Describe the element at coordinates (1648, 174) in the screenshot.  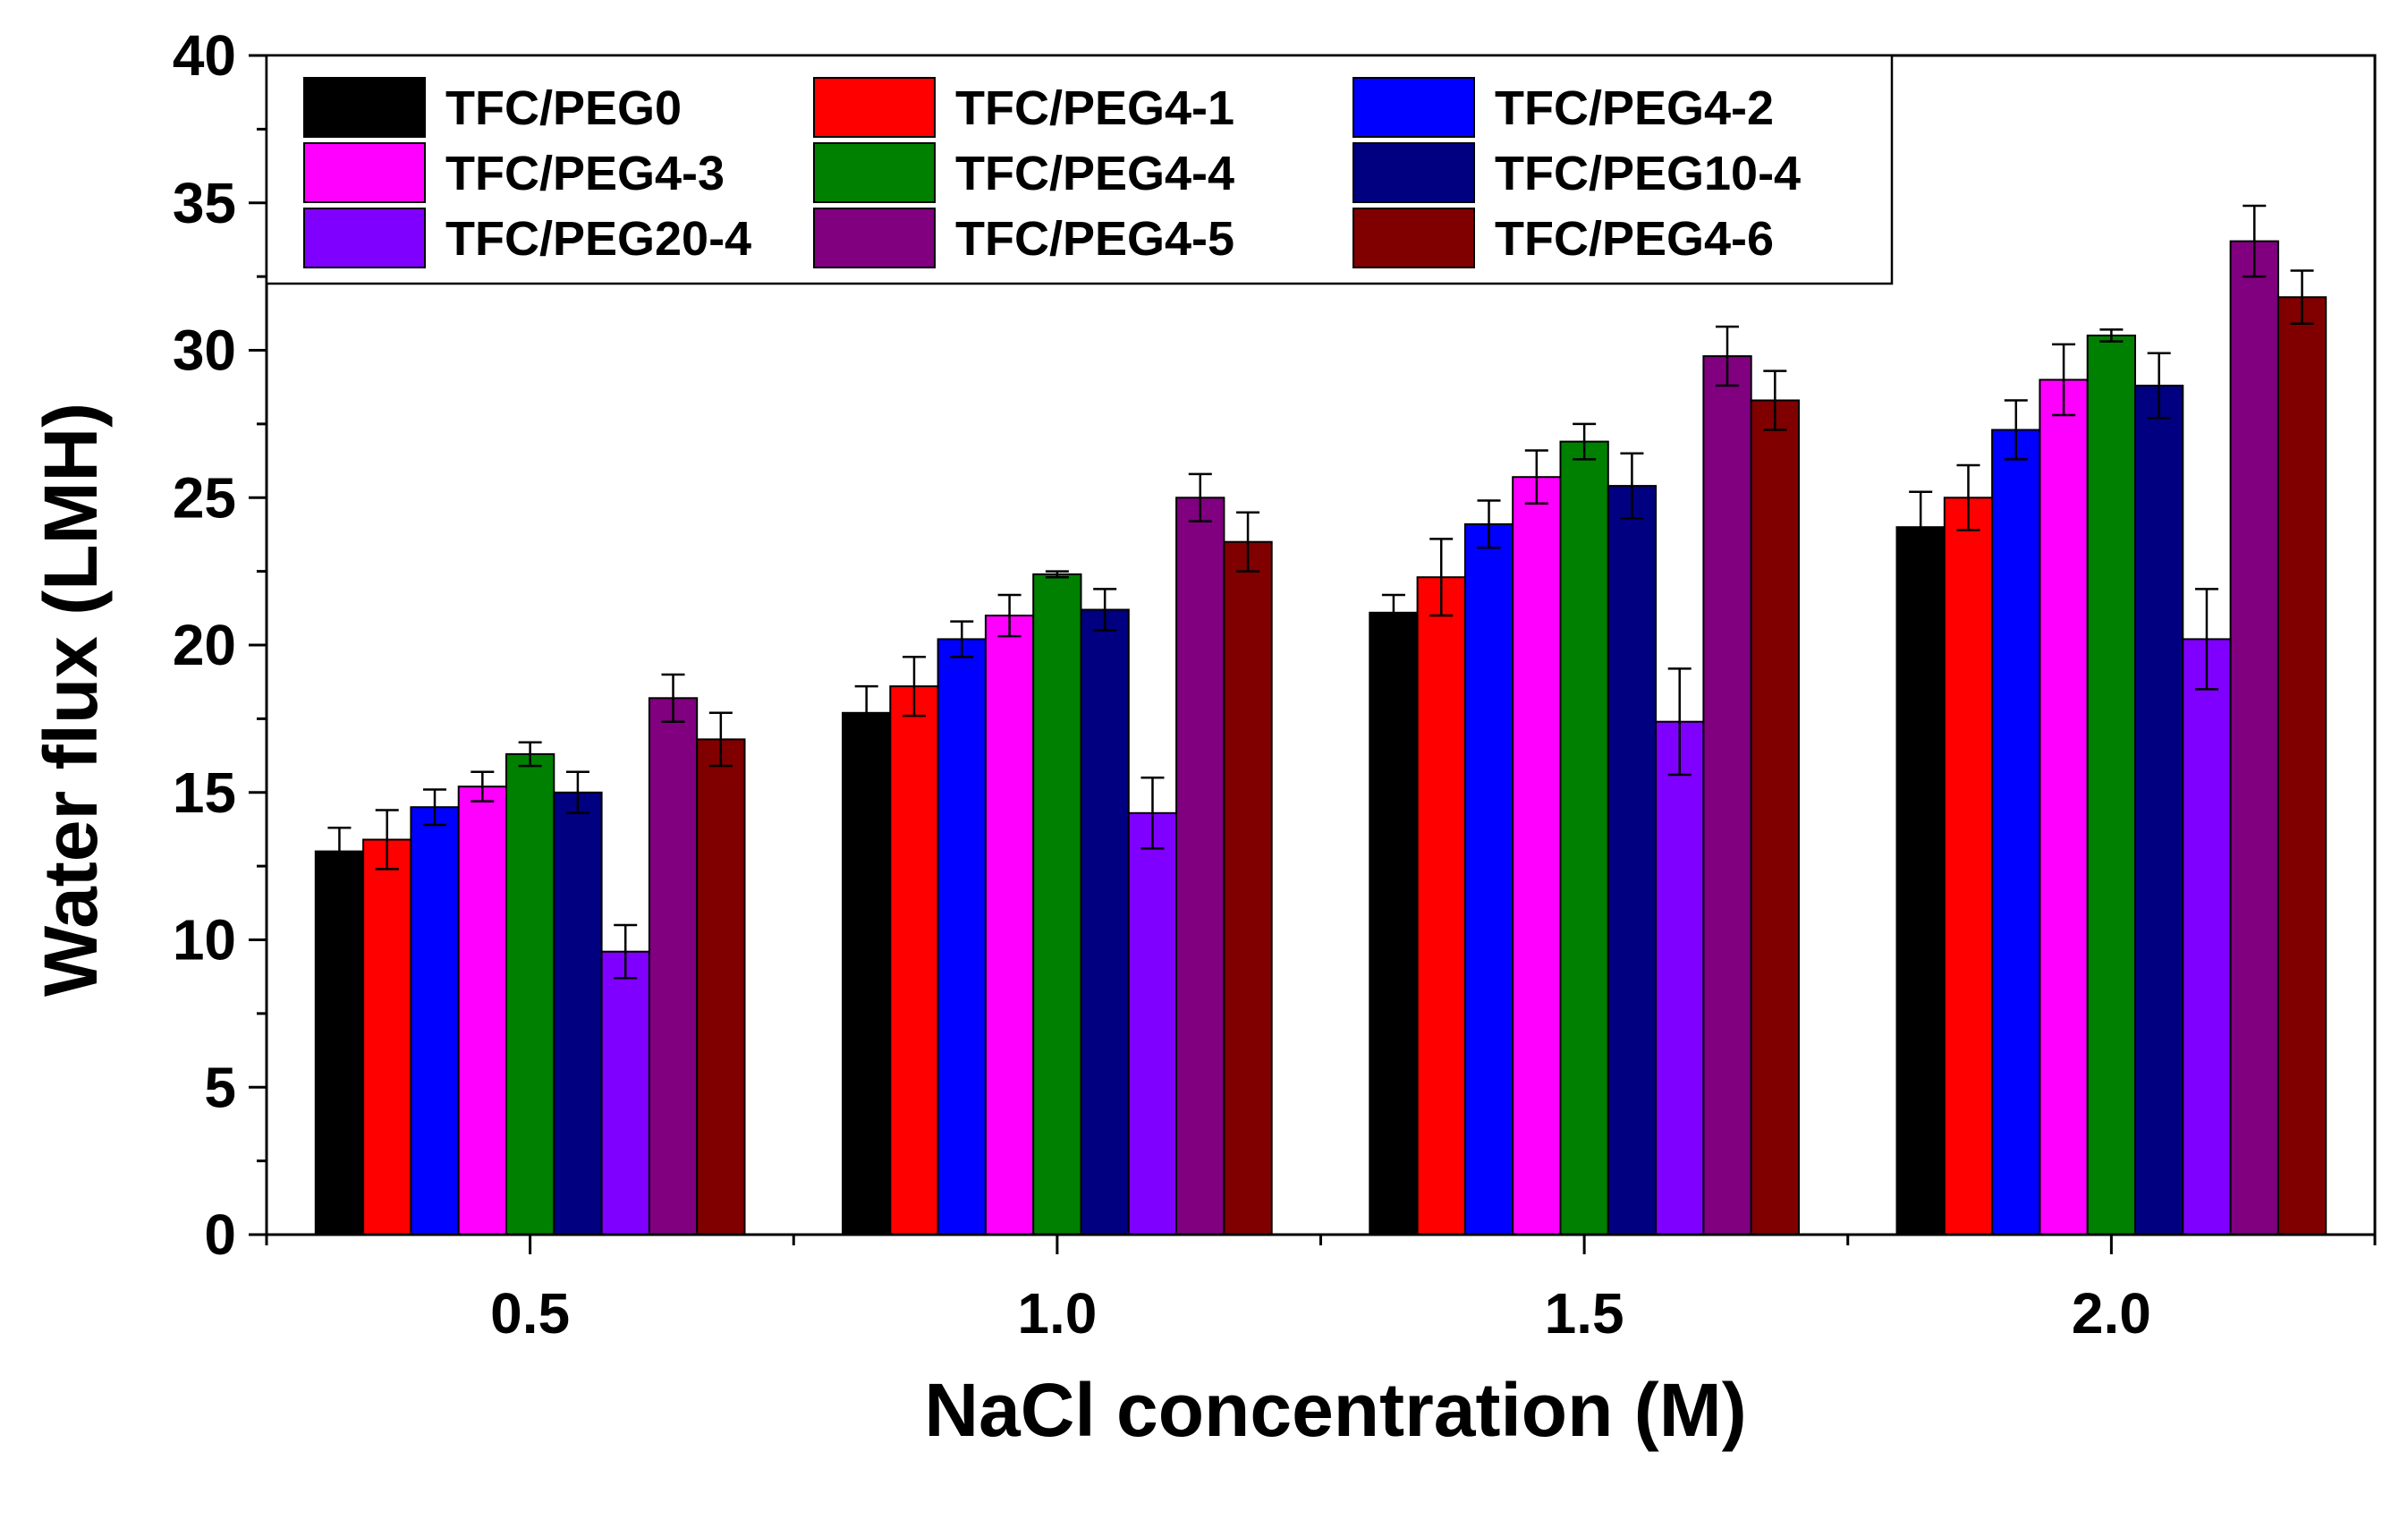
I see `legend-label: TFC/PEG10-4` at that location.